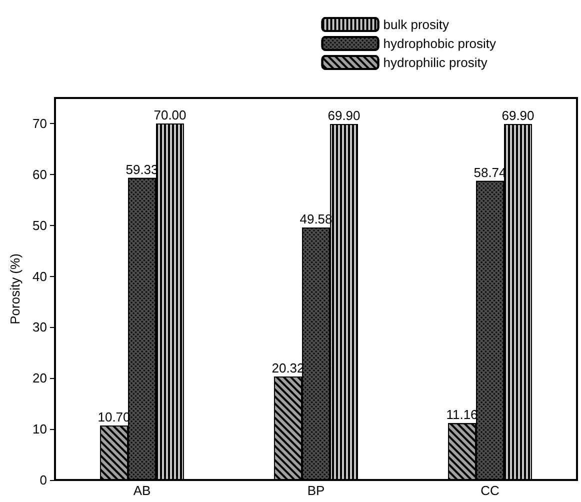  I want to click on legend-label: bulk prosity, so click(416, 24).